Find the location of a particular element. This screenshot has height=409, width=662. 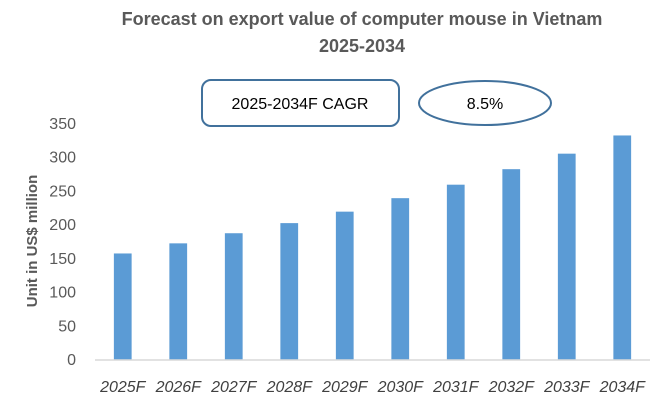

cagr-label-box is located at coordinates (300, 103).